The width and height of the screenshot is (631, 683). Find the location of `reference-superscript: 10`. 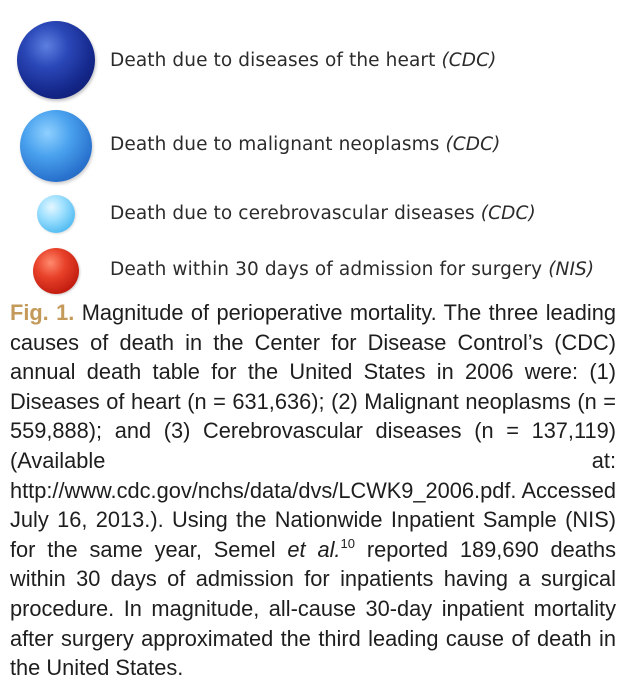

reference-superscript: 10 is located at coordinates (347, 543).